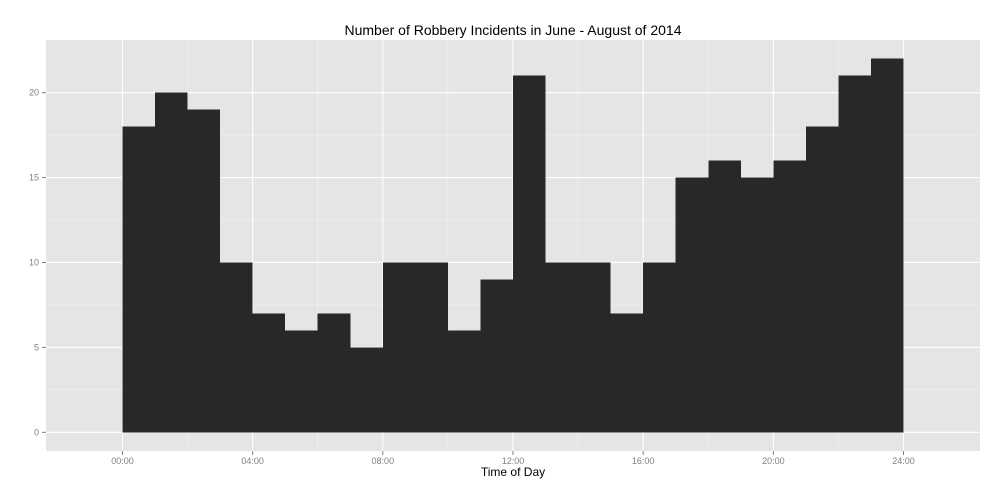 Image resolution: width=1000 pixels, height=490 pixels. What do you see at coordinates (773, 461) in the screenshot?
I see `x-tick-label: 20:00` at bounding box center [773, 461].